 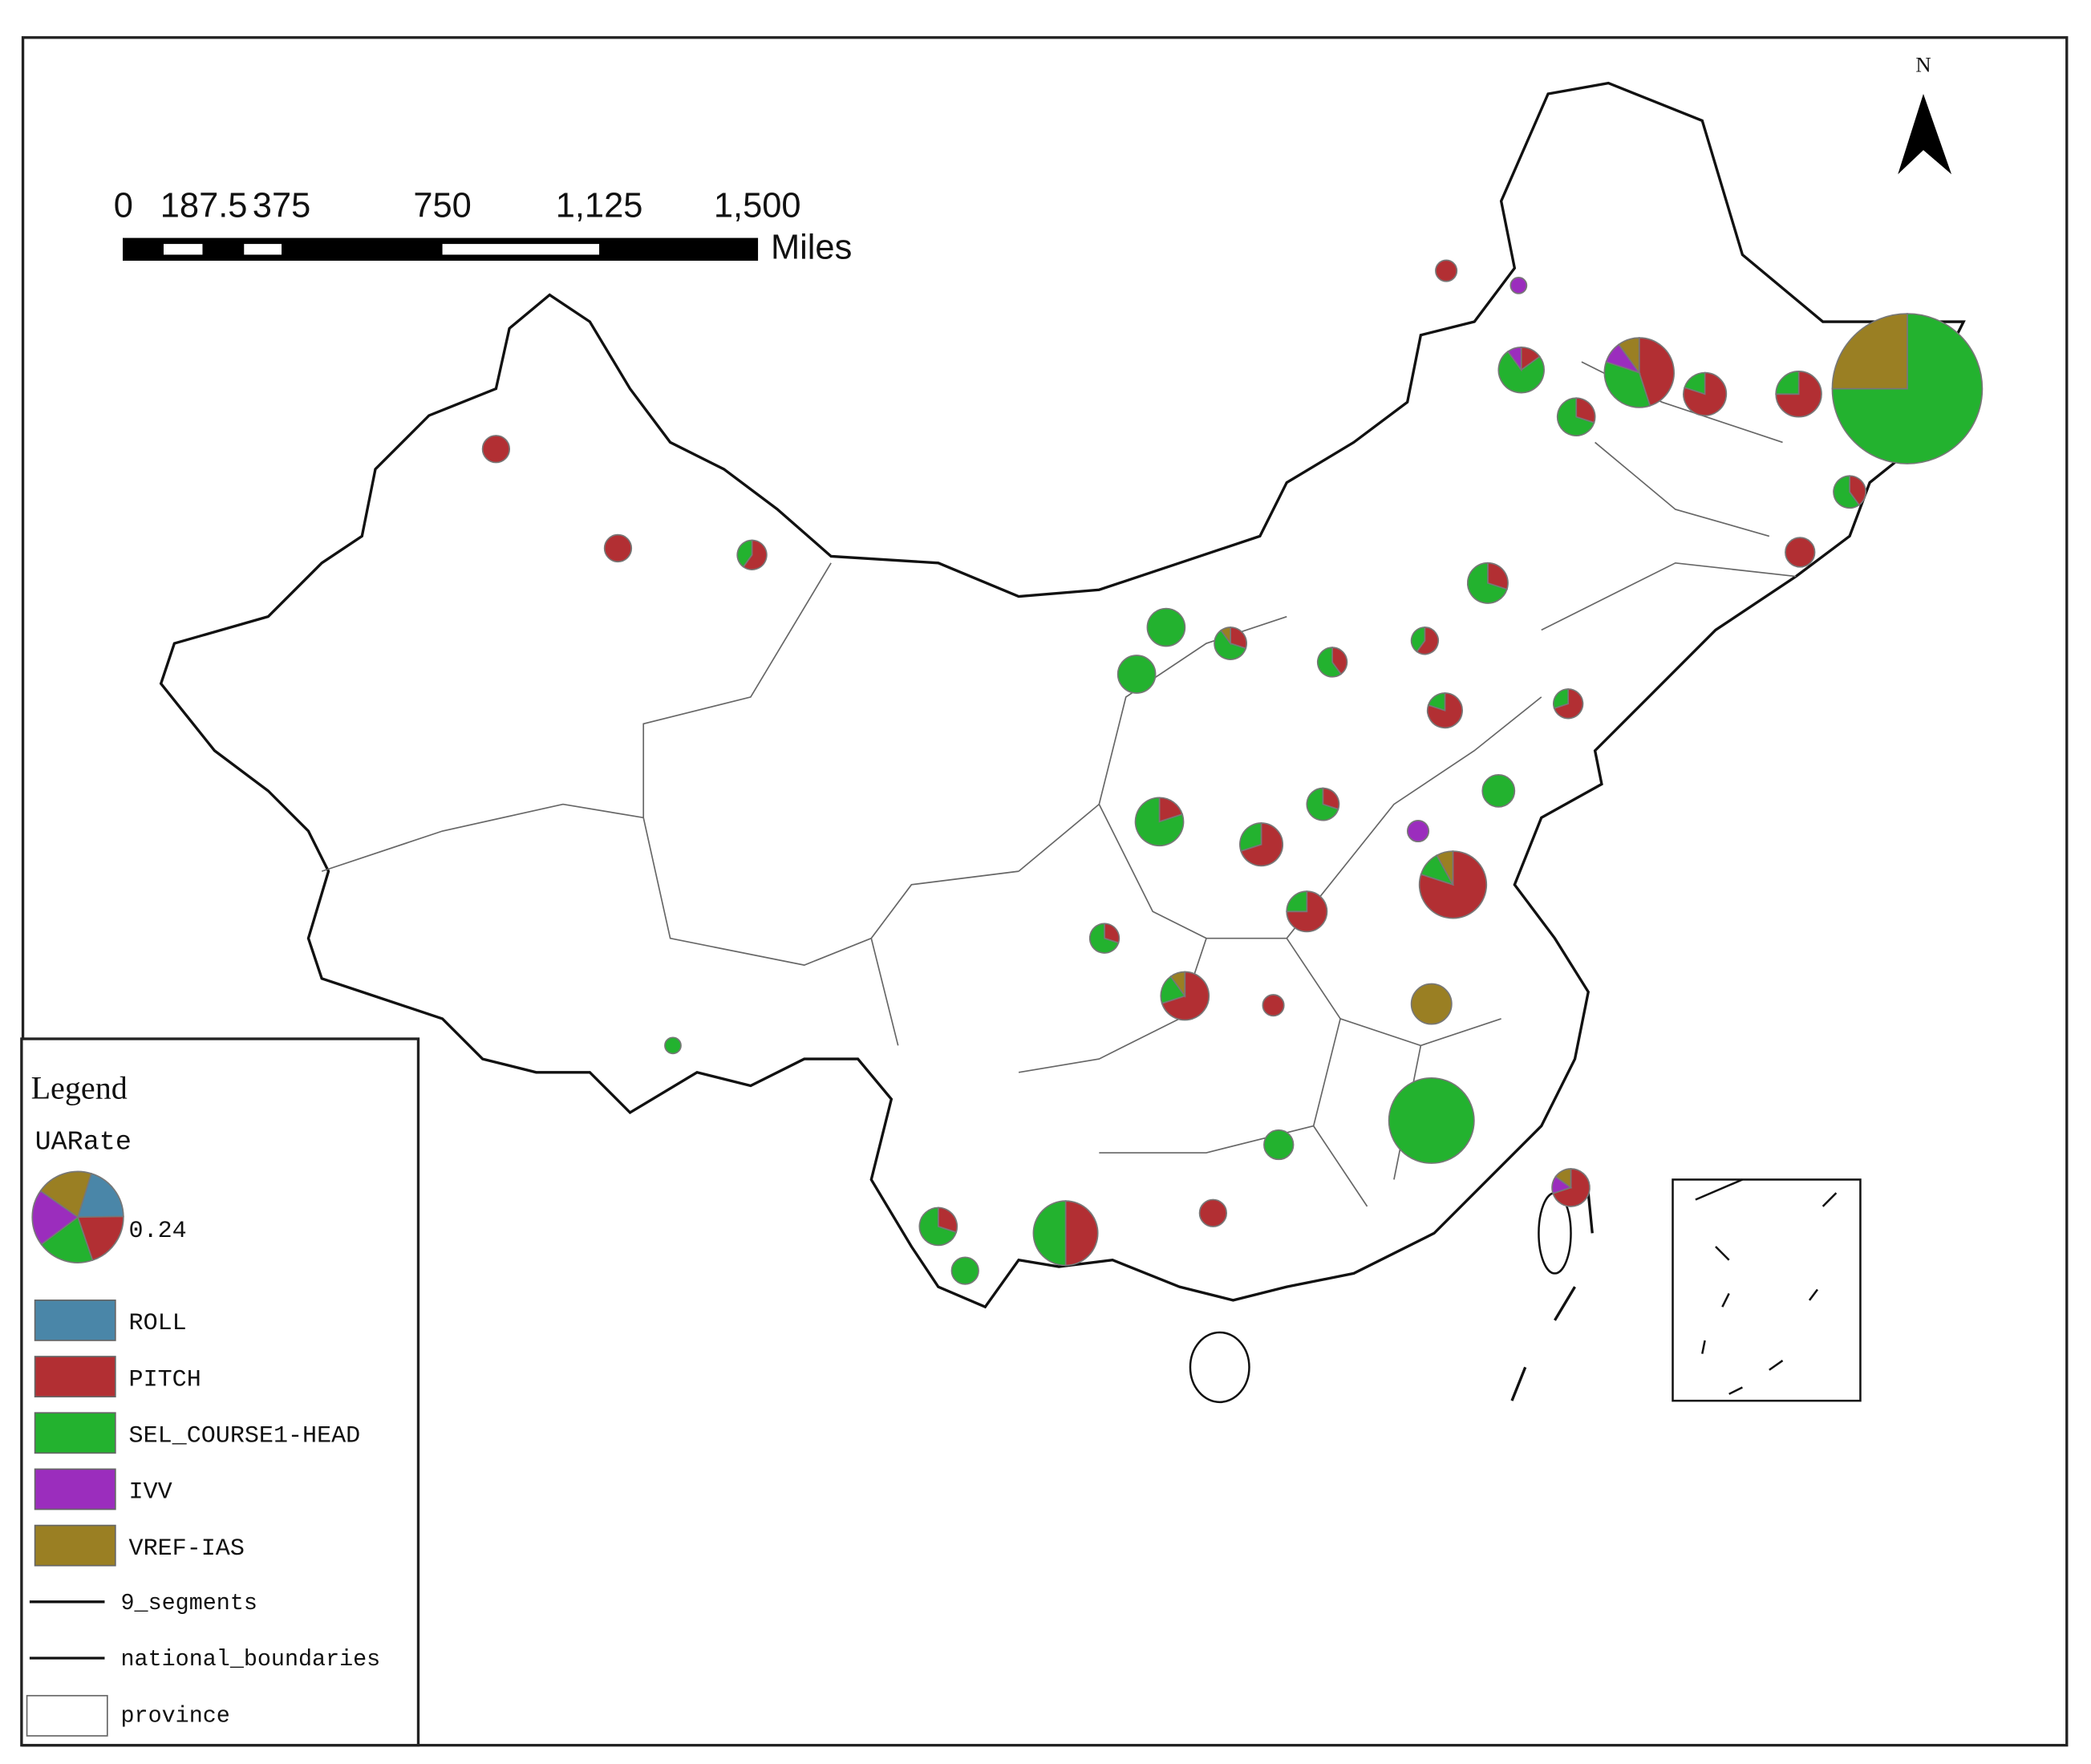 I want to click on legend-label: PITCH, so click(x=165, y=1379).